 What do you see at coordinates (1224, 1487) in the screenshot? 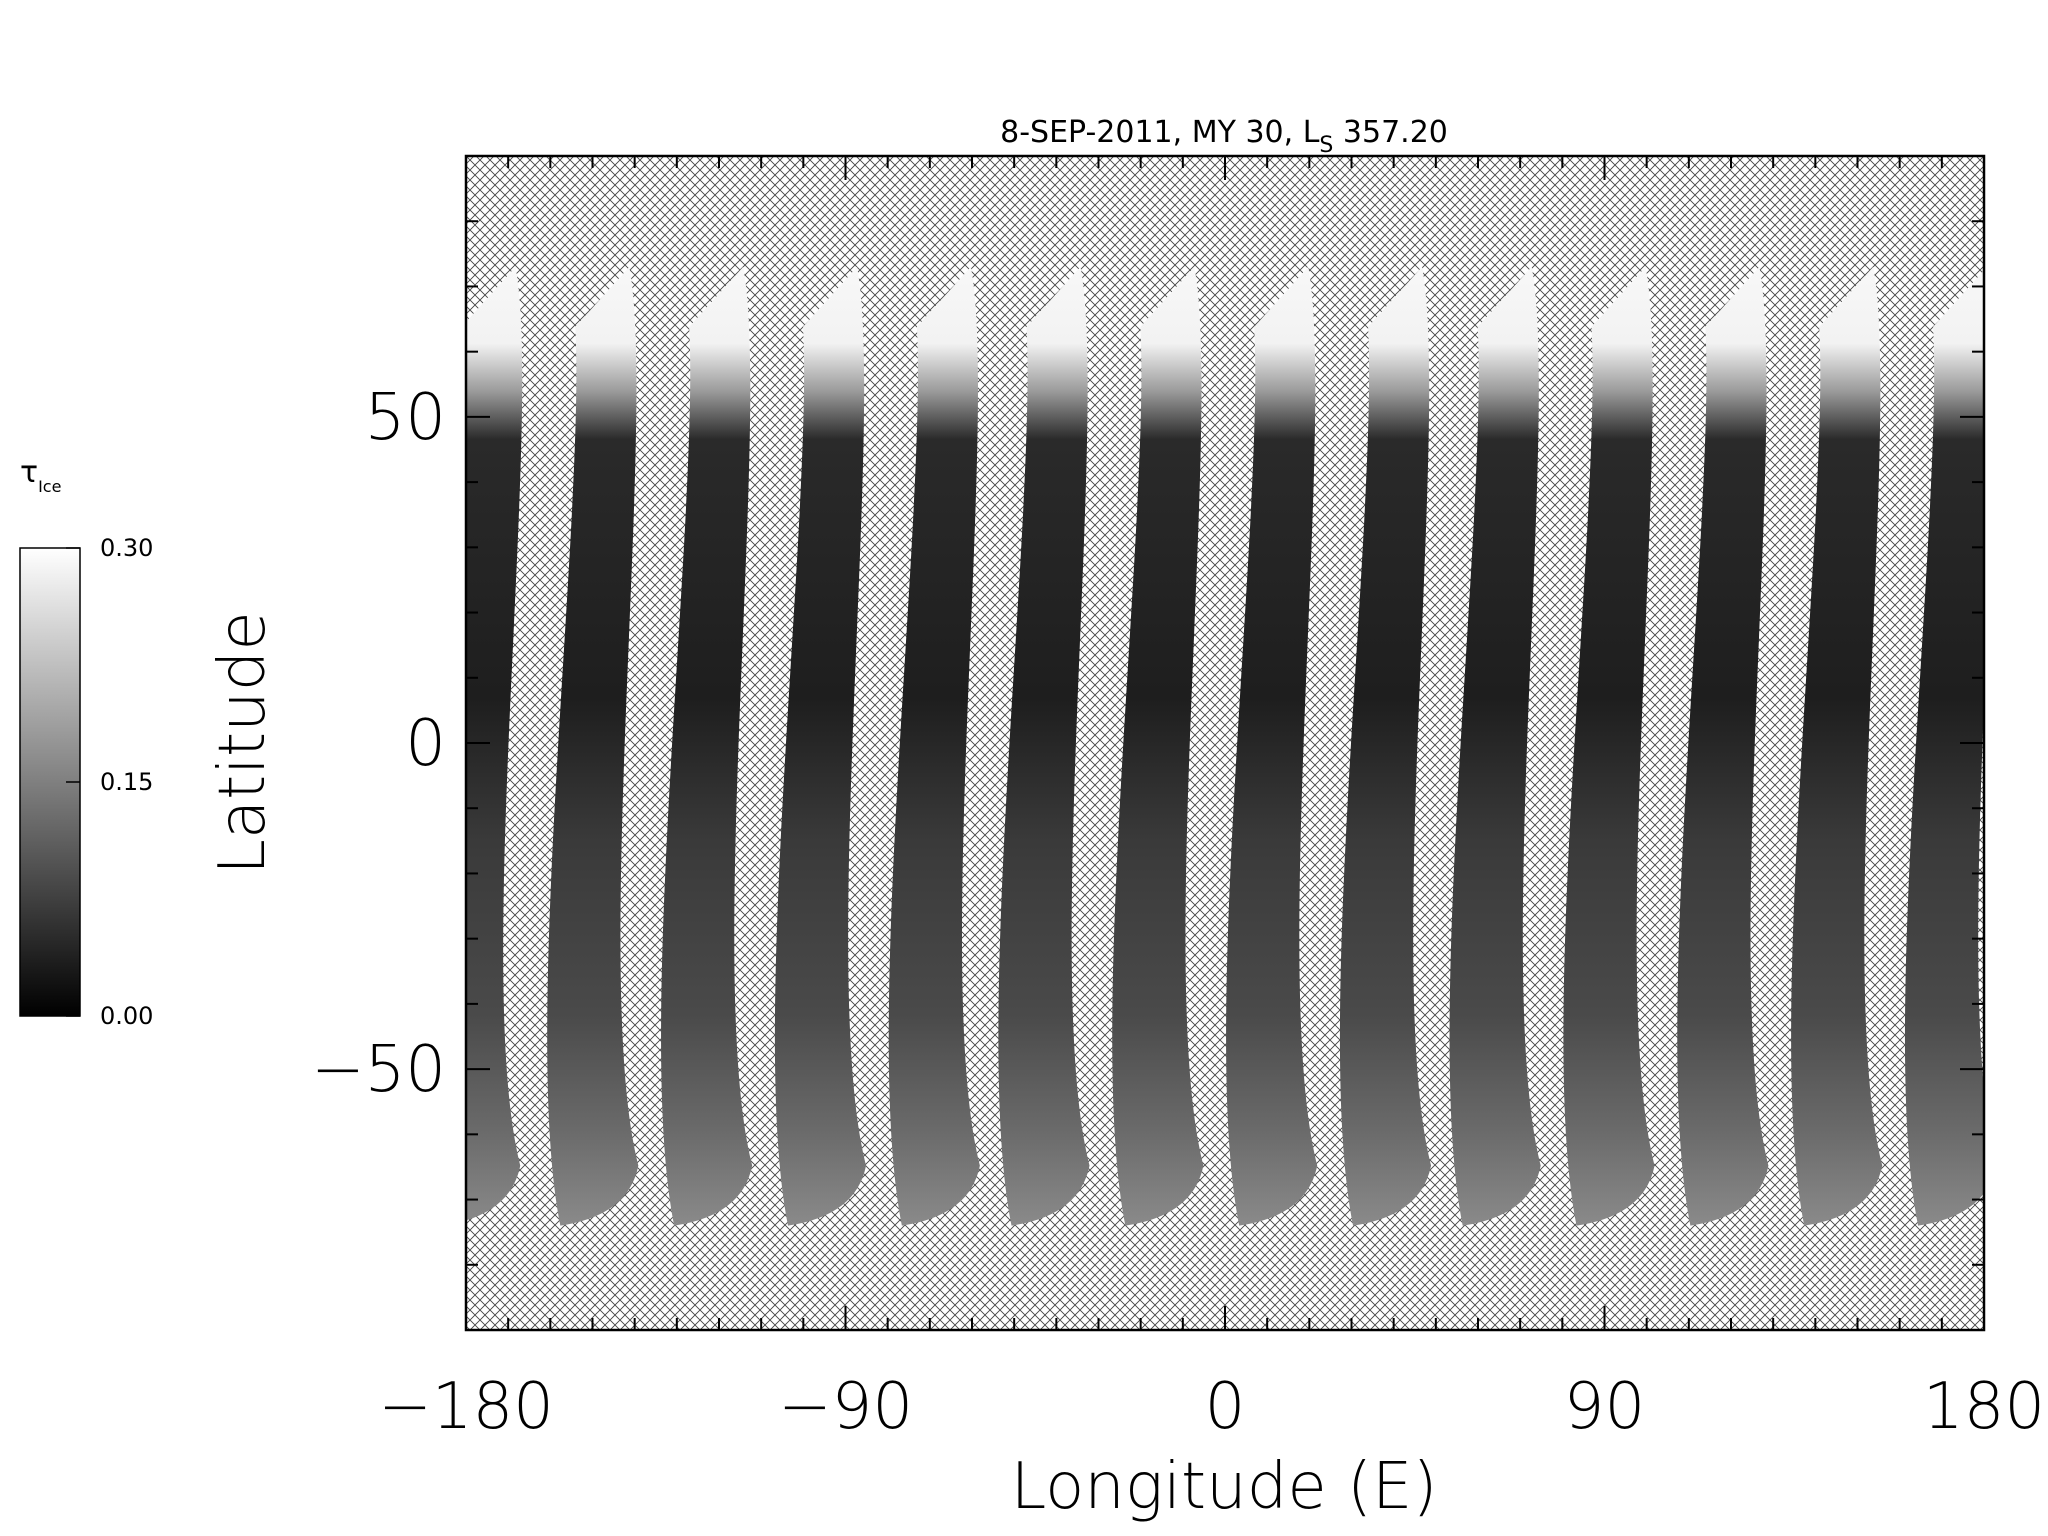
I see `x-axis-title: Longitude (E)` at bounding box center [1224, 1487].